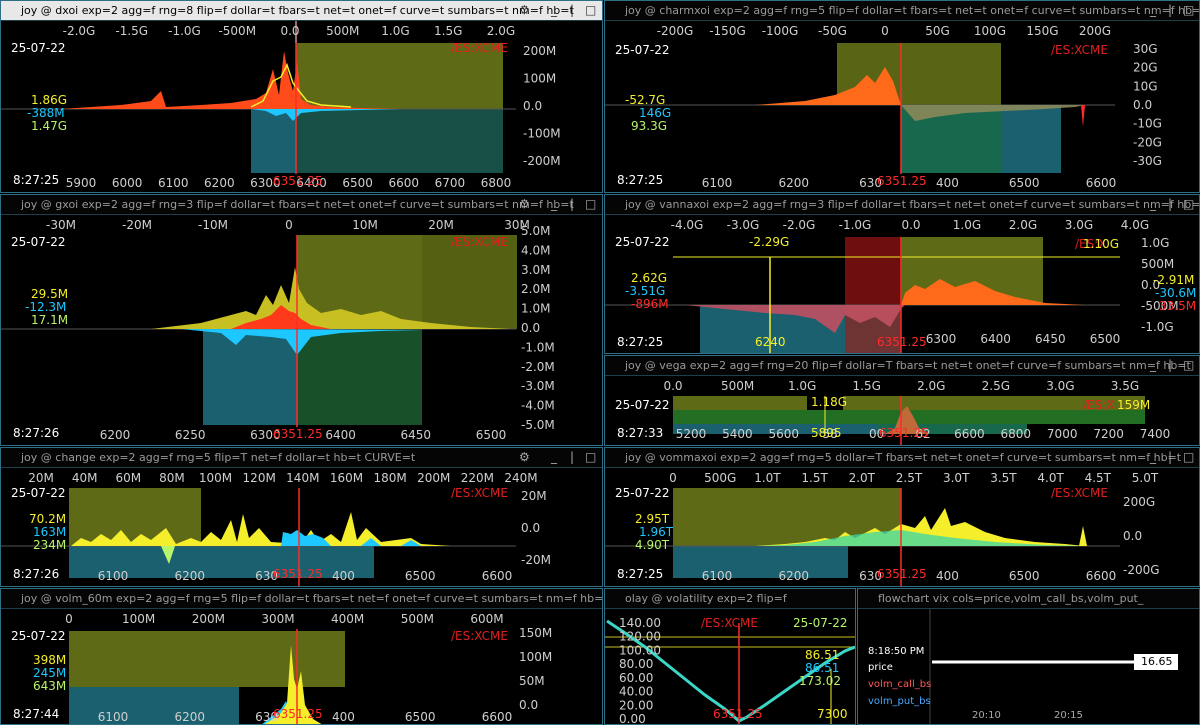 Image resolution: width=1200 pixels, height=725 pixels. I want to click on y-axis-tick-label: 4.0M, so click(535, 250).